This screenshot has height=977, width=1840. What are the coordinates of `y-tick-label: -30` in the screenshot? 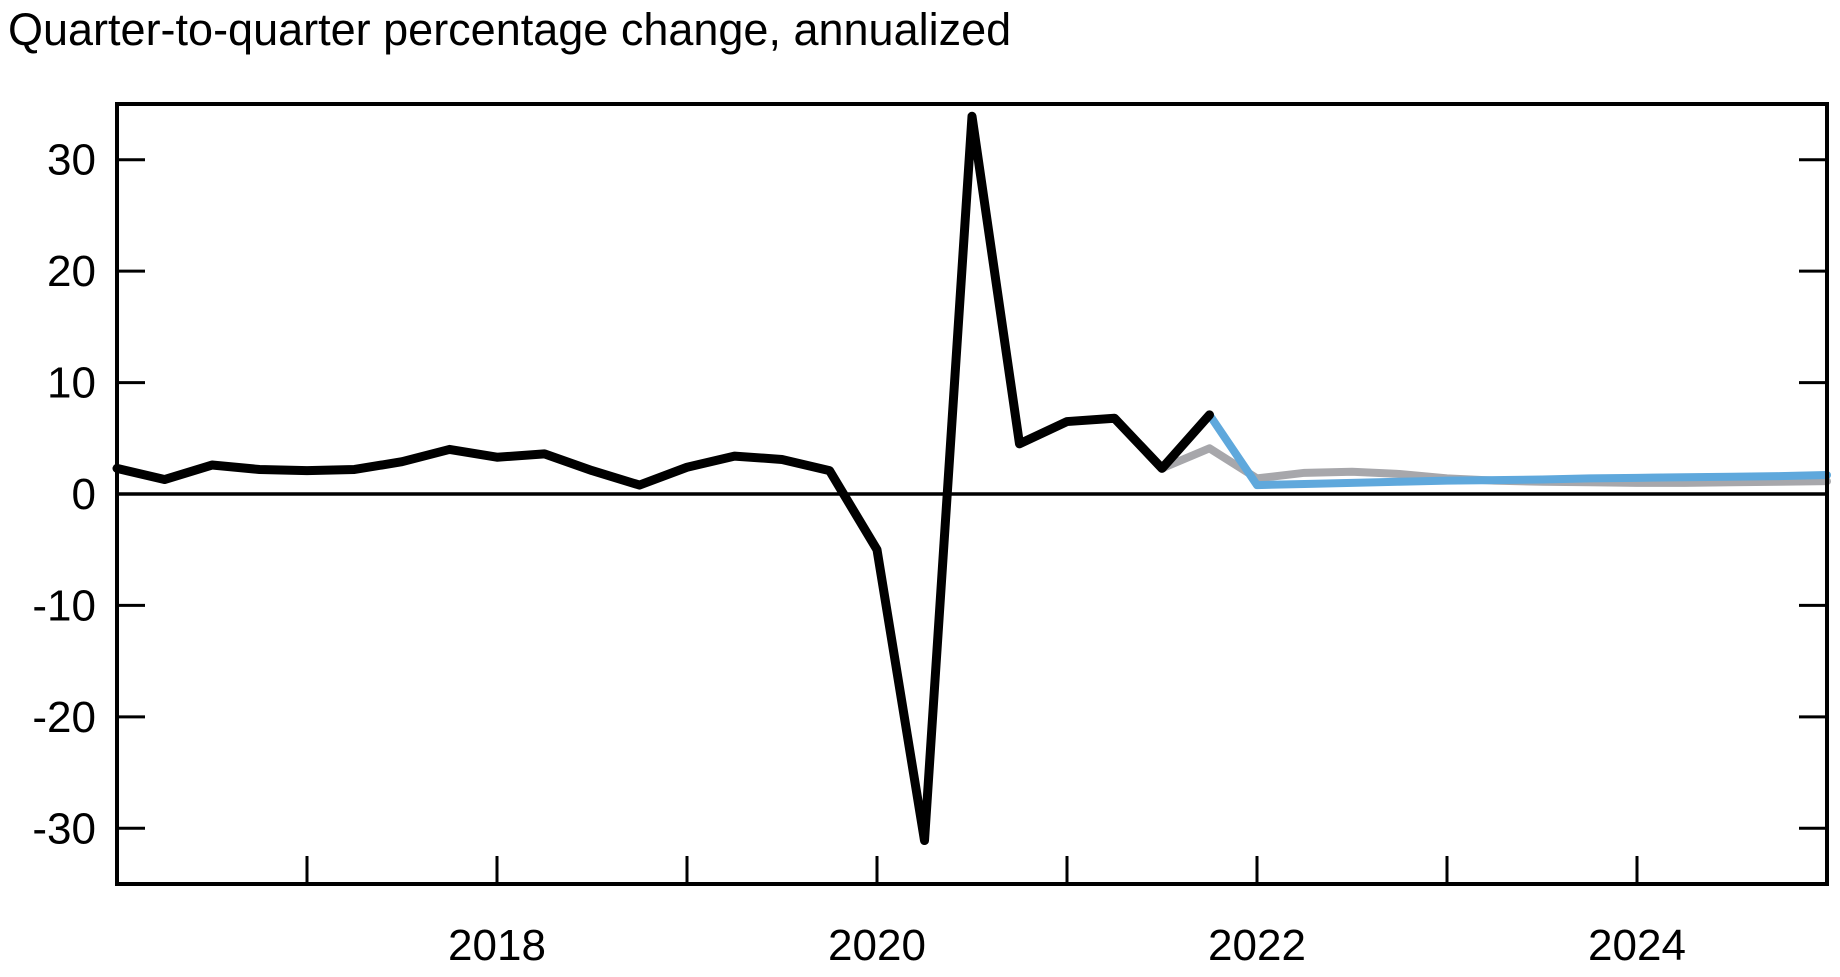 It's located at (64, 828).